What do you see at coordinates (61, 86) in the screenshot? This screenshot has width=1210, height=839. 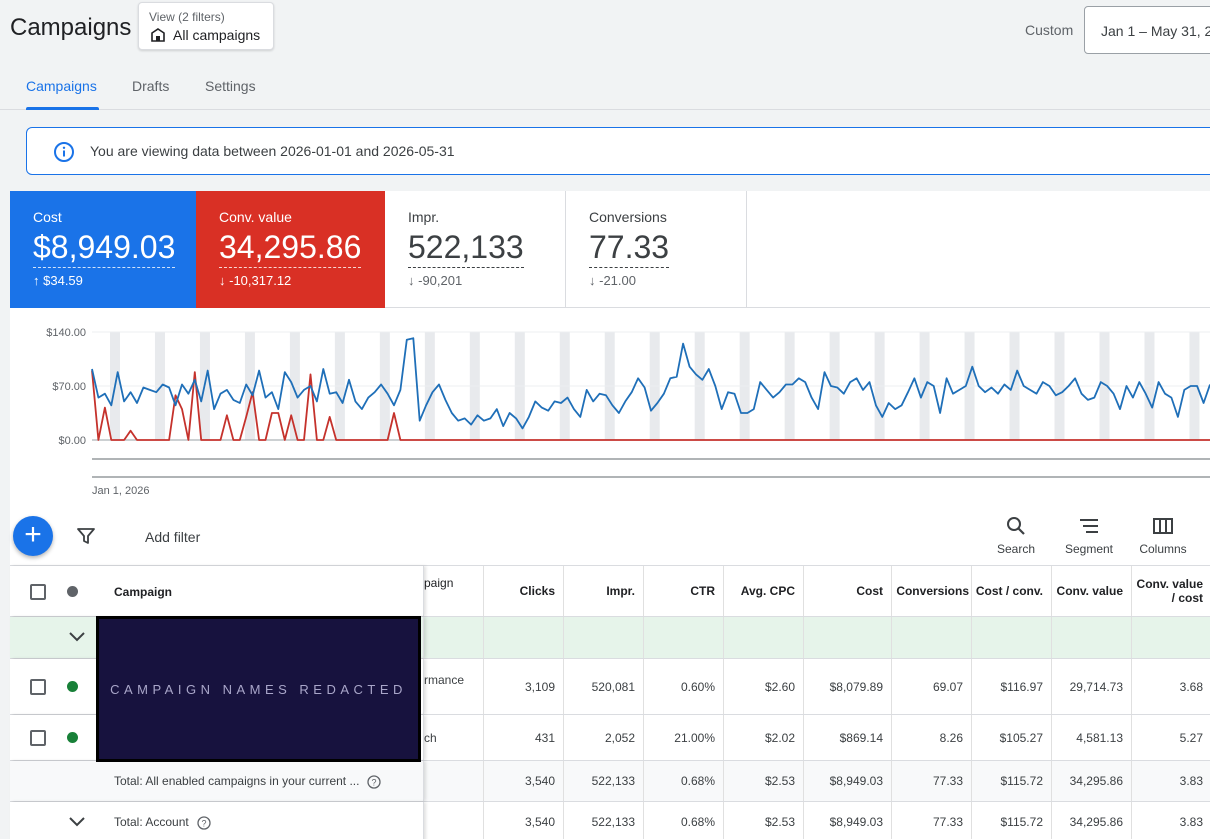 I see `tab-campaigns: Campaigns` at bounding box center [61, 86].